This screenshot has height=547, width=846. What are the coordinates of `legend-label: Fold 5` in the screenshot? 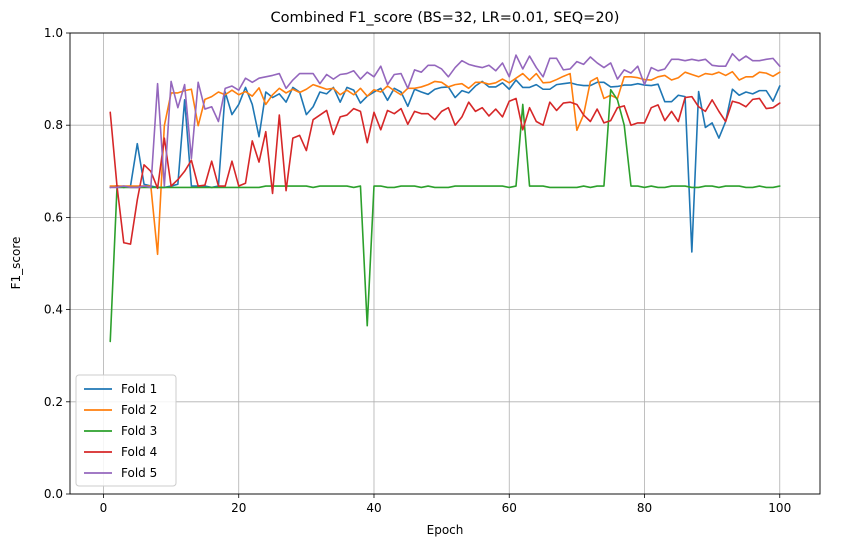 It's located at (139, 473).